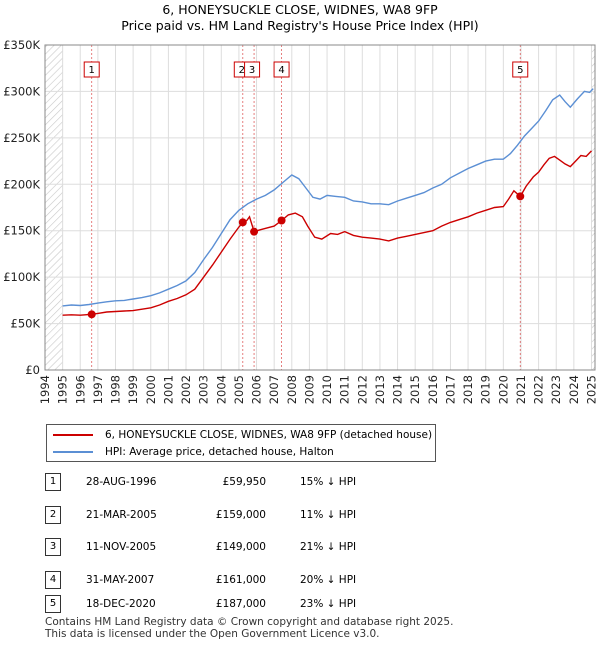 The image size is (600, 650). Describe the element at coordinates (328, 547) in the screenshot. I see `hpi-difference: 21% ↓ HPI` at that location.